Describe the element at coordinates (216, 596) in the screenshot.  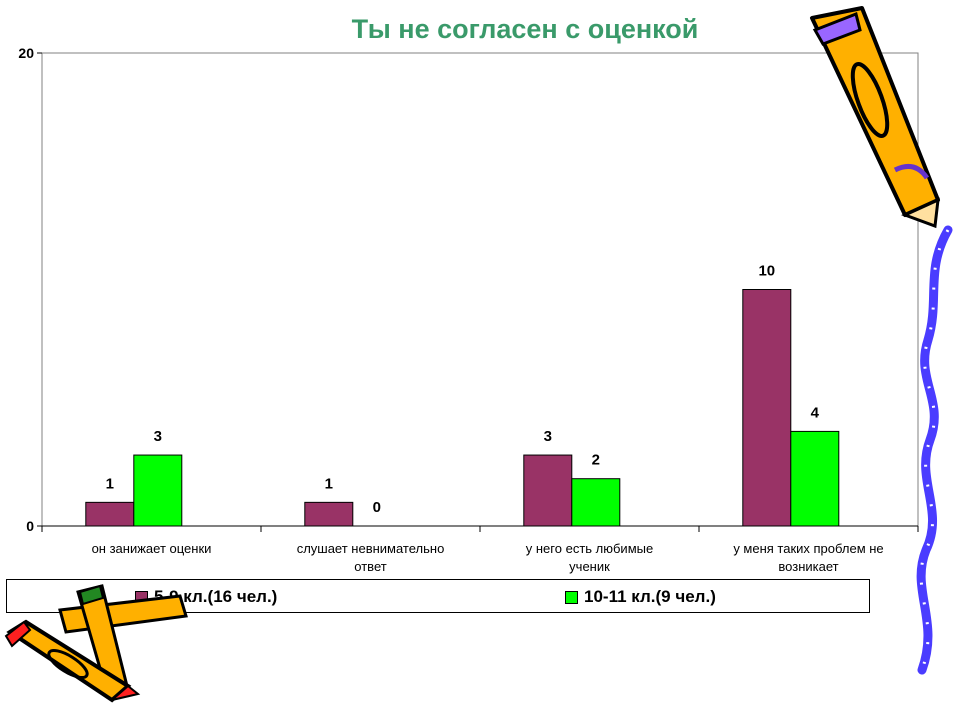
I see `legend-label-series-1: 5-9 кл.(16 чел.)` at that location.